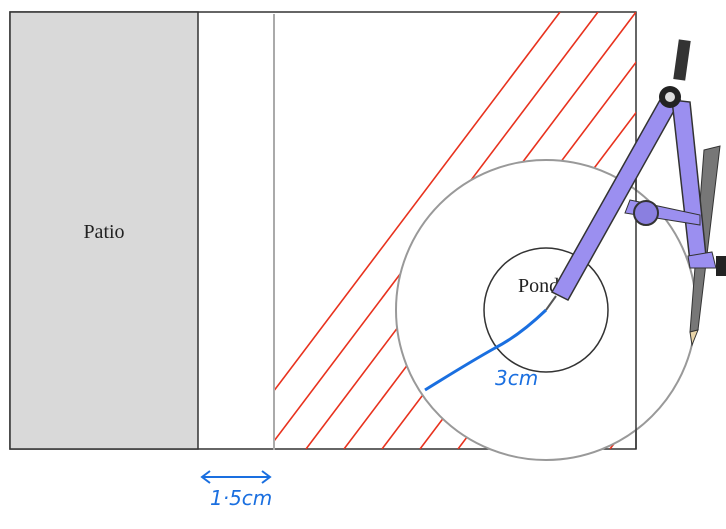 The width and height of the screenshot is (726, 529). Describe the element at coordinates (635, 193) in the screenshot. I see `compass` at that location.